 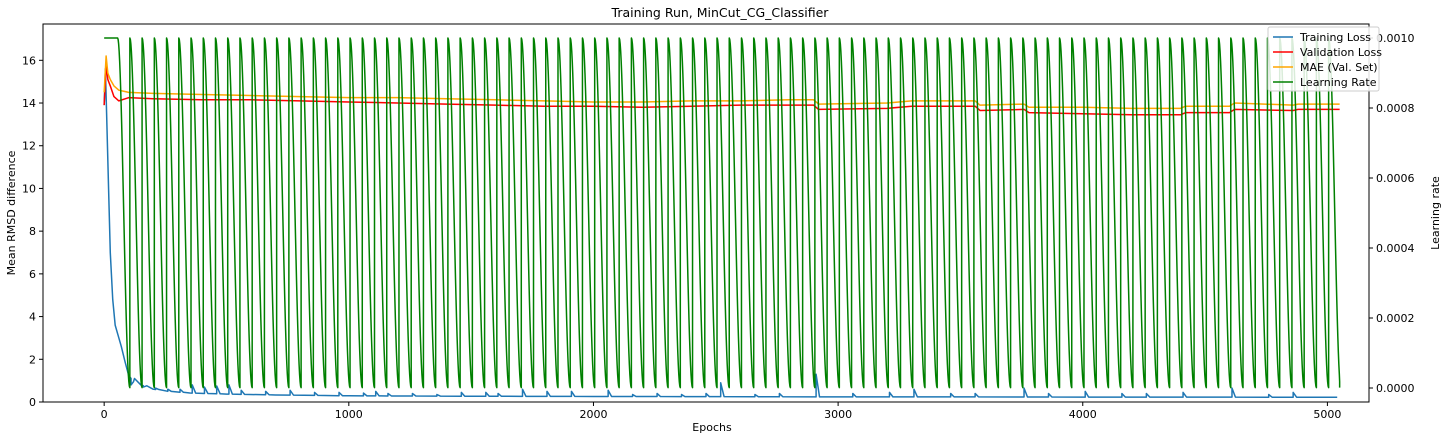 I want to click on y2-tick-label: 0.0002, so click(x=1395, y=318).